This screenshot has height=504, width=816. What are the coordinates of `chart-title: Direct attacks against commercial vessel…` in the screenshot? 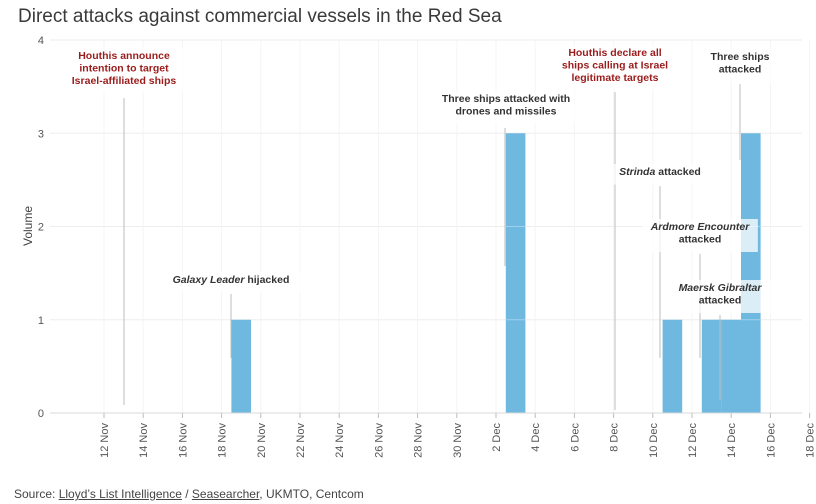 It's located at (260, 16).